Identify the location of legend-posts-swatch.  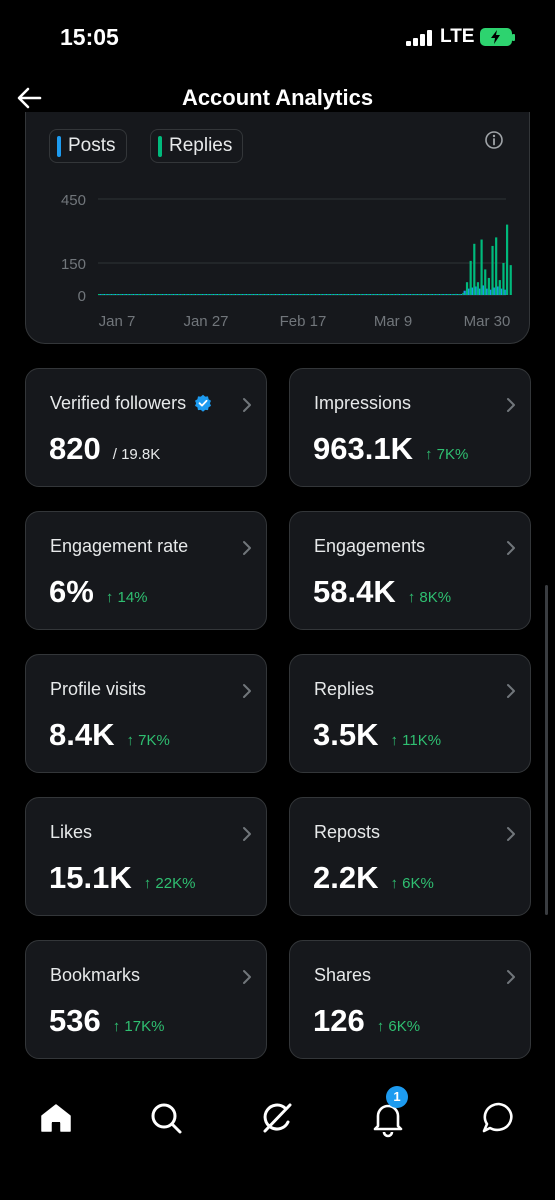
(59, 146).